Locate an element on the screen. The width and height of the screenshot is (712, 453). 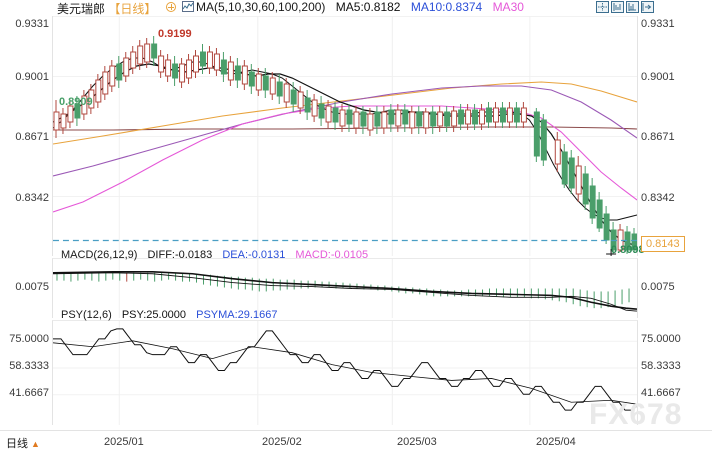
macd-y-label-right: 0.0075 is located at coordinates (658, 287).